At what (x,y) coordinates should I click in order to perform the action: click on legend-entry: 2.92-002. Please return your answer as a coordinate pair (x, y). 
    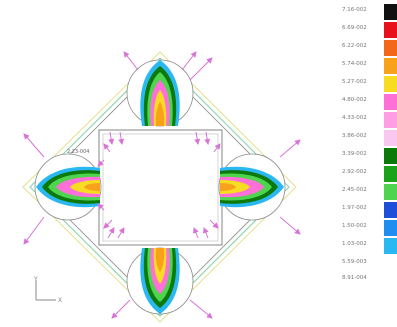
    Looking at the image, I should click on (368, 174).